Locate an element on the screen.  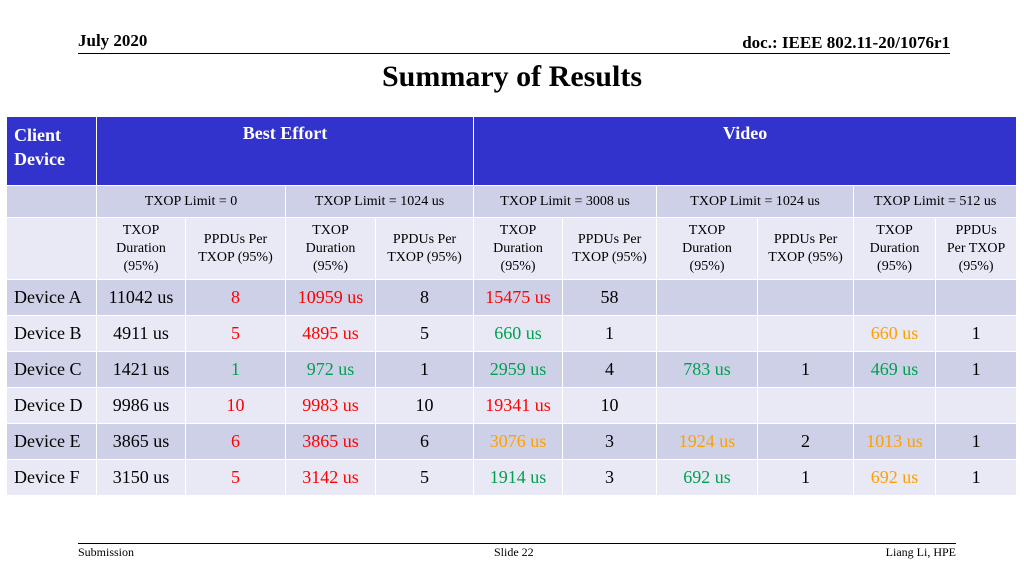
table-cell: 3076 us is located at coordinates (518, 441).